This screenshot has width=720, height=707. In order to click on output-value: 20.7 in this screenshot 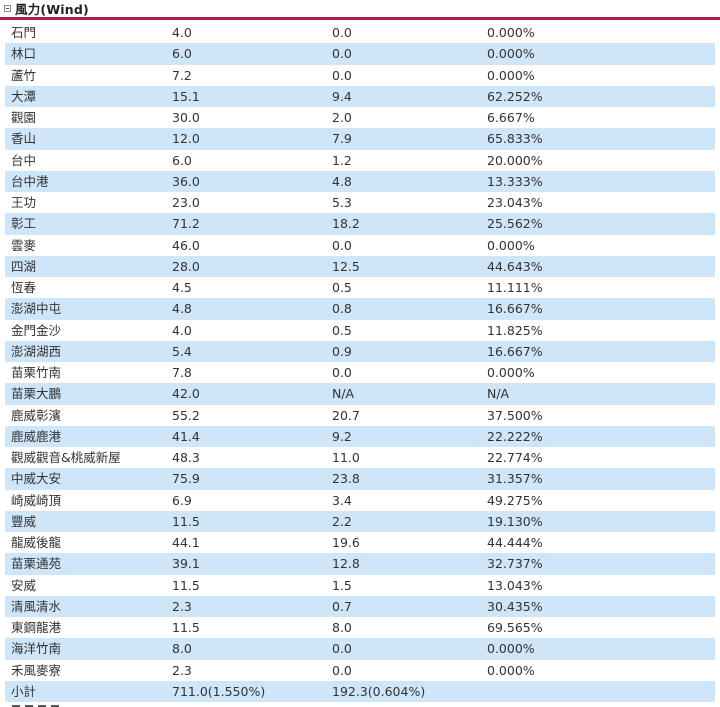, I will do `click(403, 415)`.